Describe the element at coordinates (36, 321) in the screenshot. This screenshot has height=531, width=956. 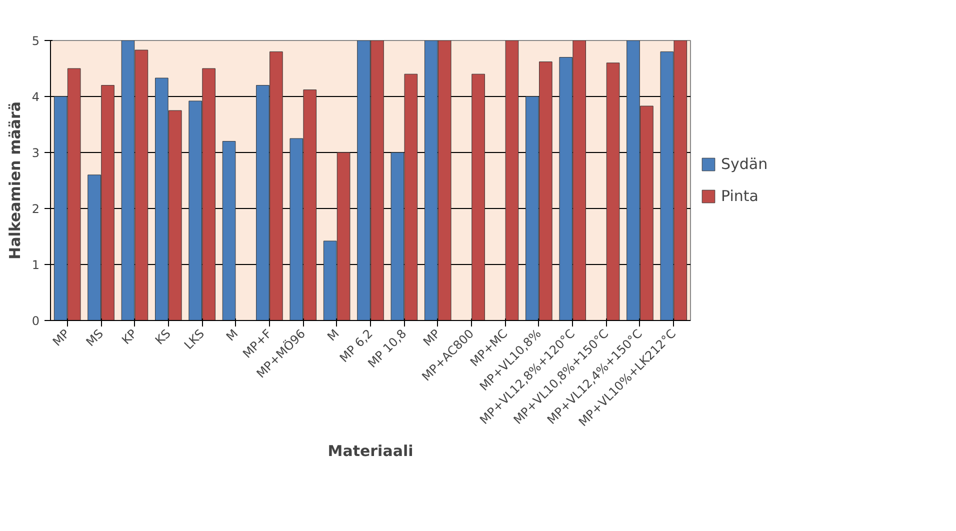
I see `y-tick-label: 0` at that location.